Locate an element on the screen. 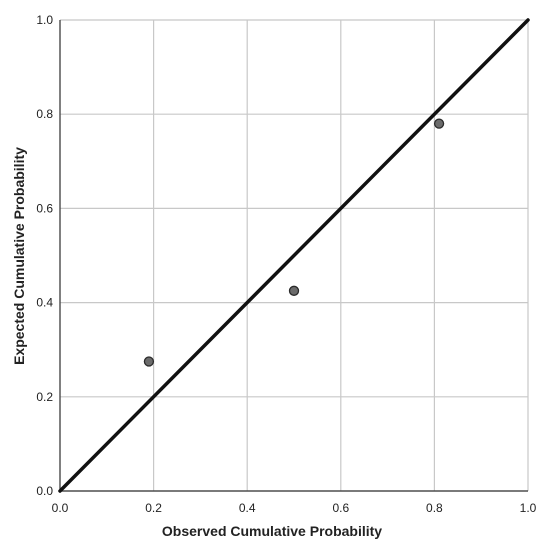  x-axis-title: Observed Cumulative Probability is located at coordinates (272, 531).